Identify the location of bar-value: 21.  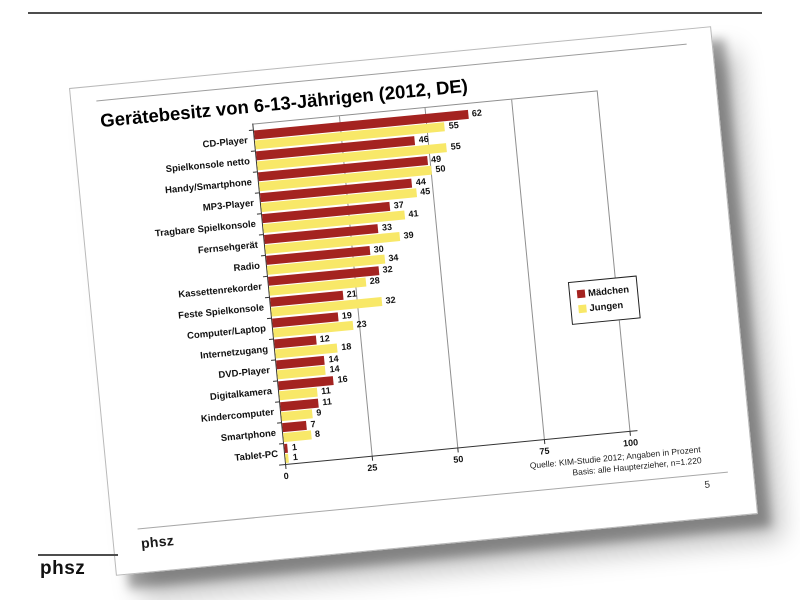
(352, 294).